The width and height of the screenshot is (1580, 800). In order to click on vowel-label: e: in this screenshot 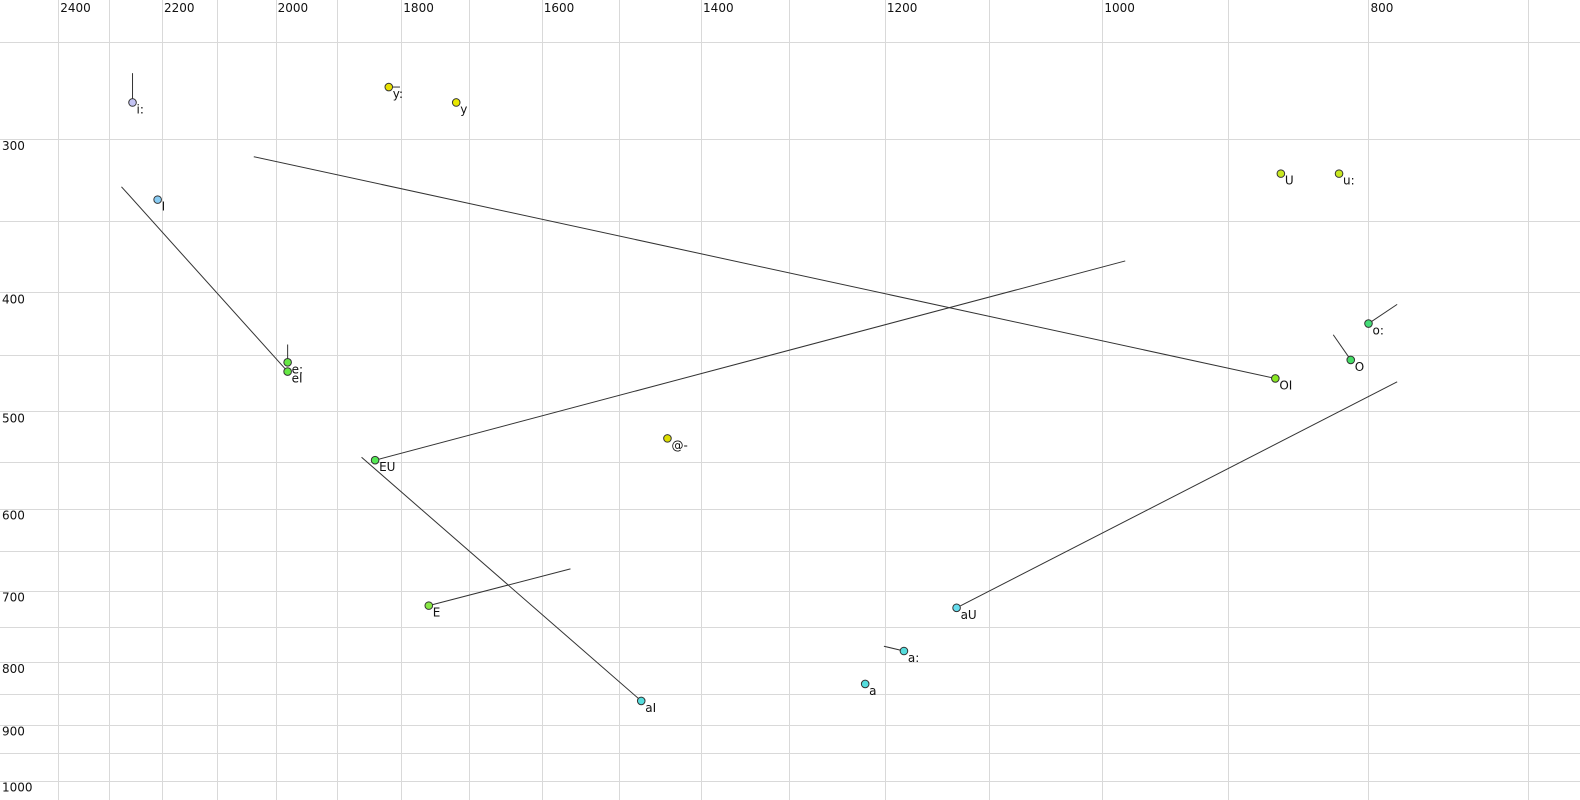, I will do `click(297, 369)`.